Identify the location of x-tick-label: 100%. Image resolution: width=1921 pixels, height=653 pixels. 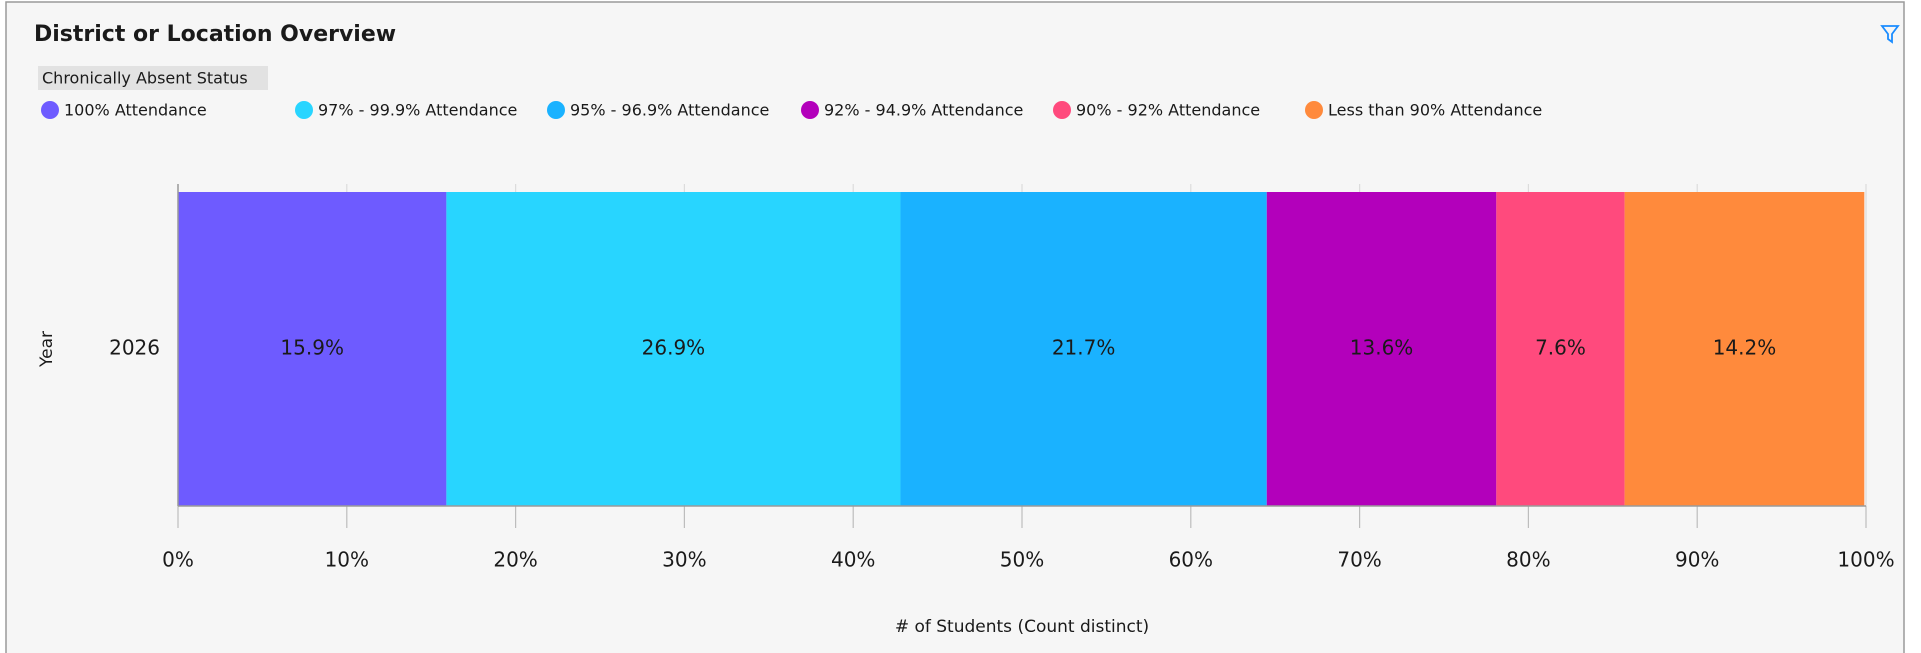
(1865, 560).